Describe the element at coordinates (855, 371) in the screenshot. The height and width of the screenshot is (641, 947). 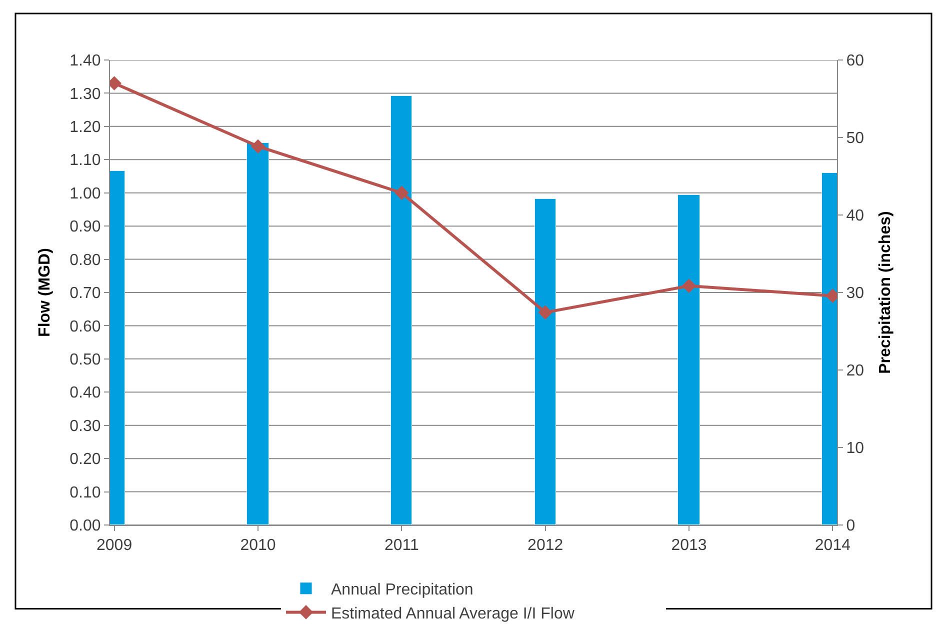
I see `y2-tick-label: 20` at that location.